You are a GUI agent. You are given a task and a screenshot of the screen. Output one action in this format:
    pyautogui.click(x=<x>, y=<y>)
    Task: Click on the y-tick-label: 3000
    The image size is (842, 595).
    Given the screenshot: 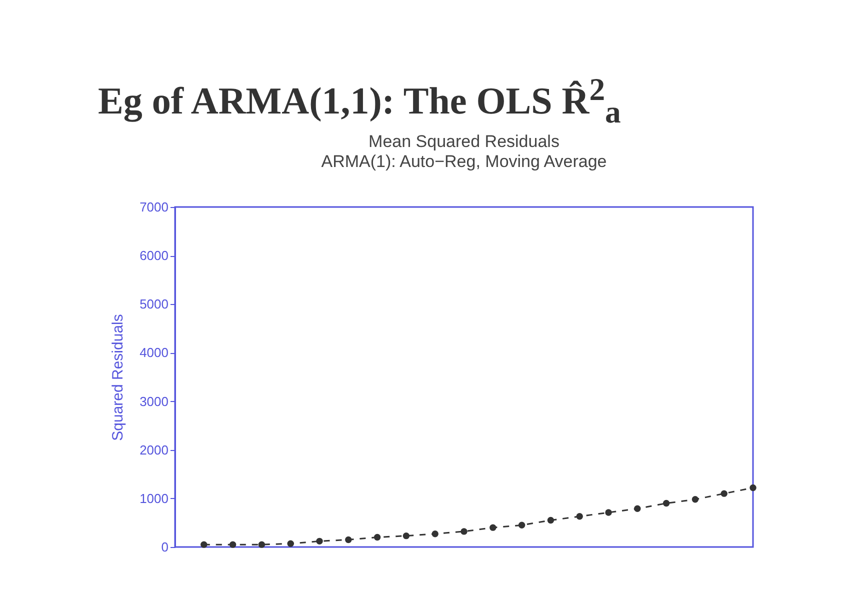 What is the action you would take?
    pyautogui.click(x=154, y=401)
    